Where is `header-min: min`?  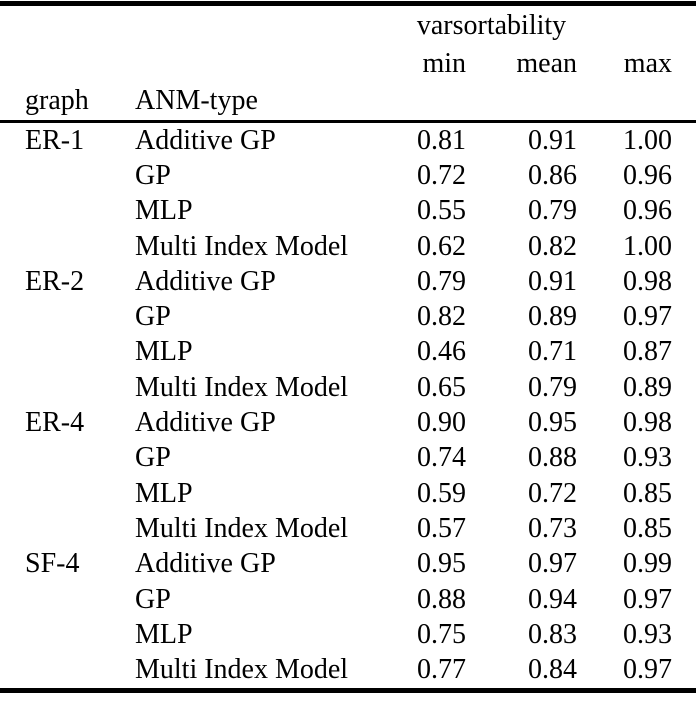
header-min: min is located at coordinates (444, 63).